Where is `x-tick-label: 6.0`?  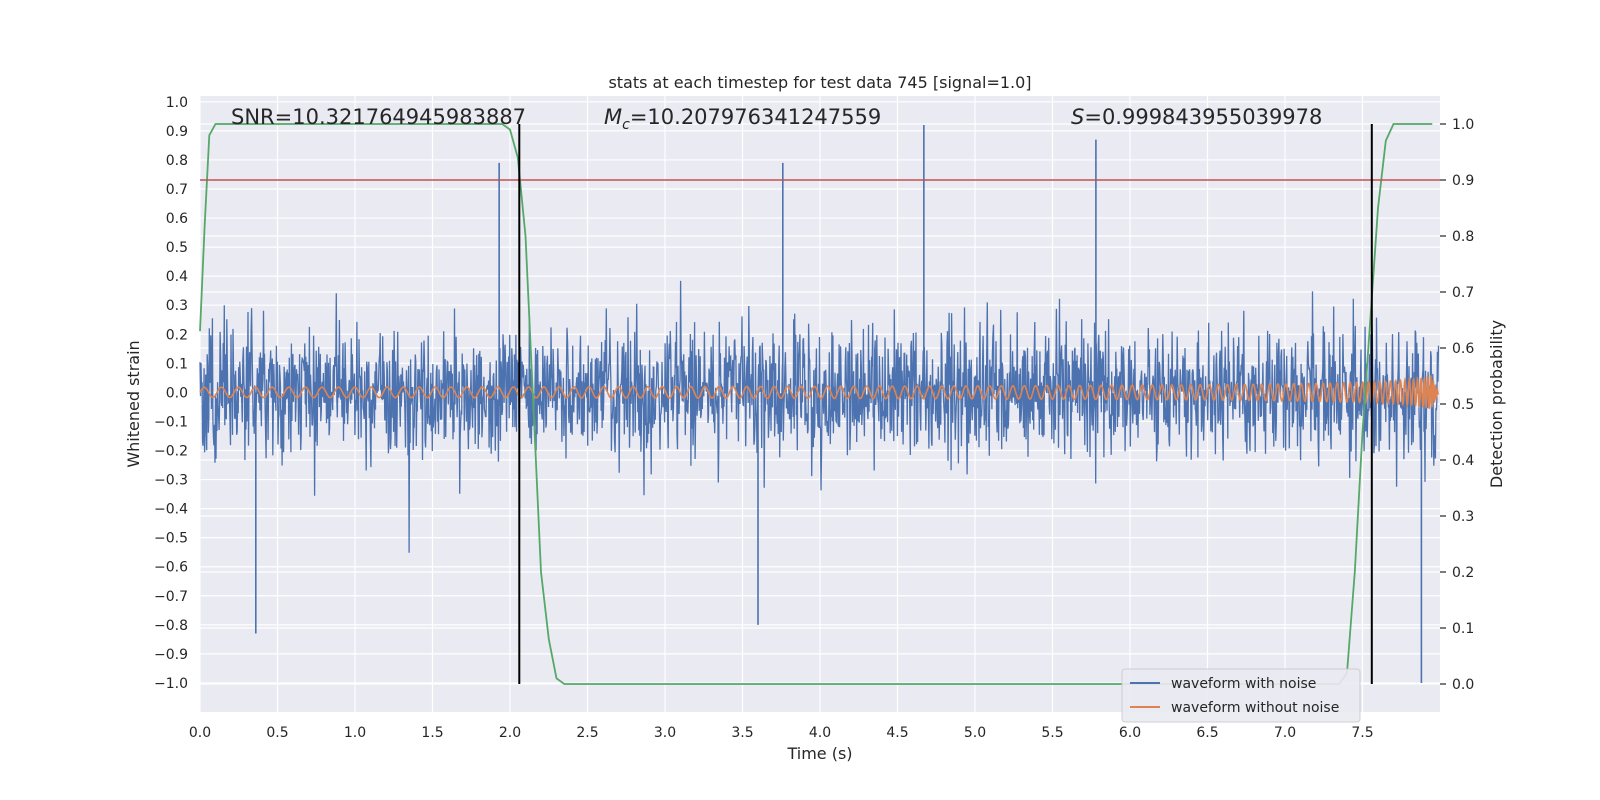 x-tick-label: 6.0 is located at coordinates (1130, 733).